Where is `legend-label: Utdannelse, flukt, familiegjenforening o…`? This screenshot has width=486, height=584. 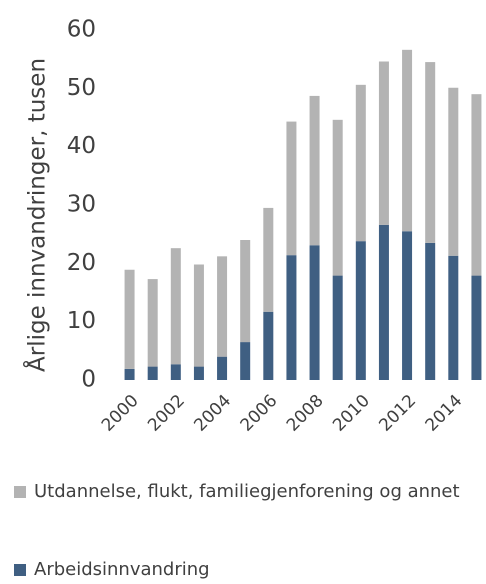
legend-label: Utdannelse, flukt, familiegjenforening o… is located at coordinates (247, 491).